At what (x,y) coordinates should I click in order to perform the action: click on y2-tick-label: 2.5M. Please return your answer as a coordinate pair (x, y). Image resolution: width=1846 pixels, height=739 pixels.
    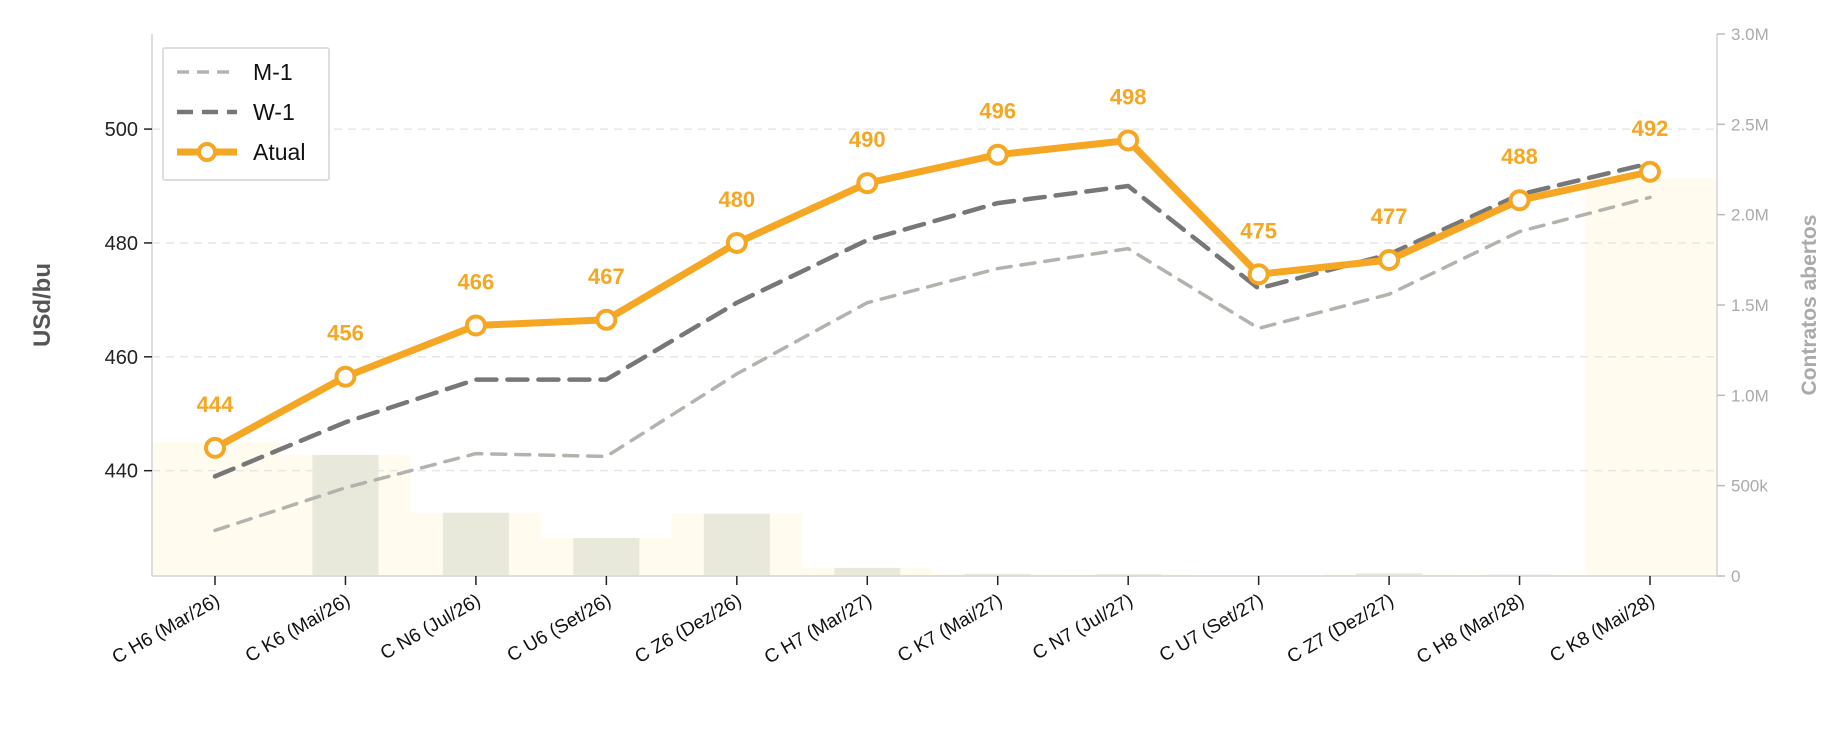
    Looking at the image, I should click on (1750, 124).